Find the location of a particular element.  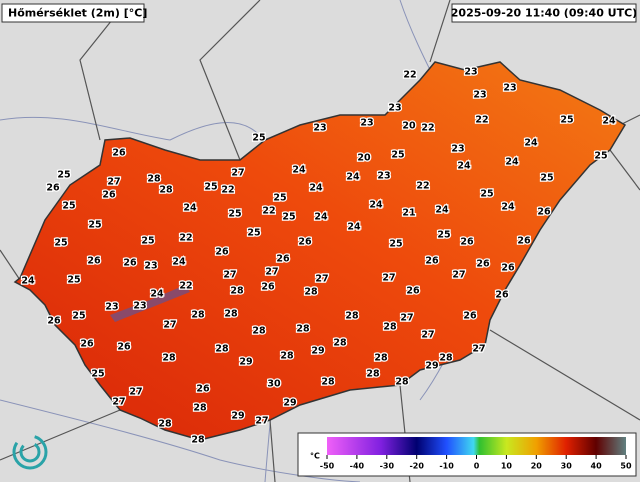

colorbar-unit: °C is located at coordinates (315, 456).